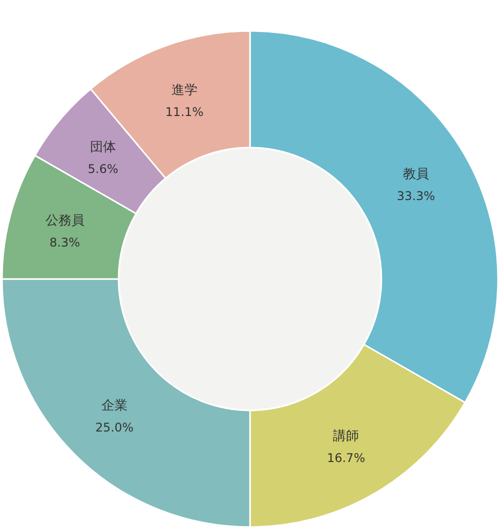  Describe the element at coordinates (65, 243) in the screenshot. I see `data-label: 8.3%` at that location.